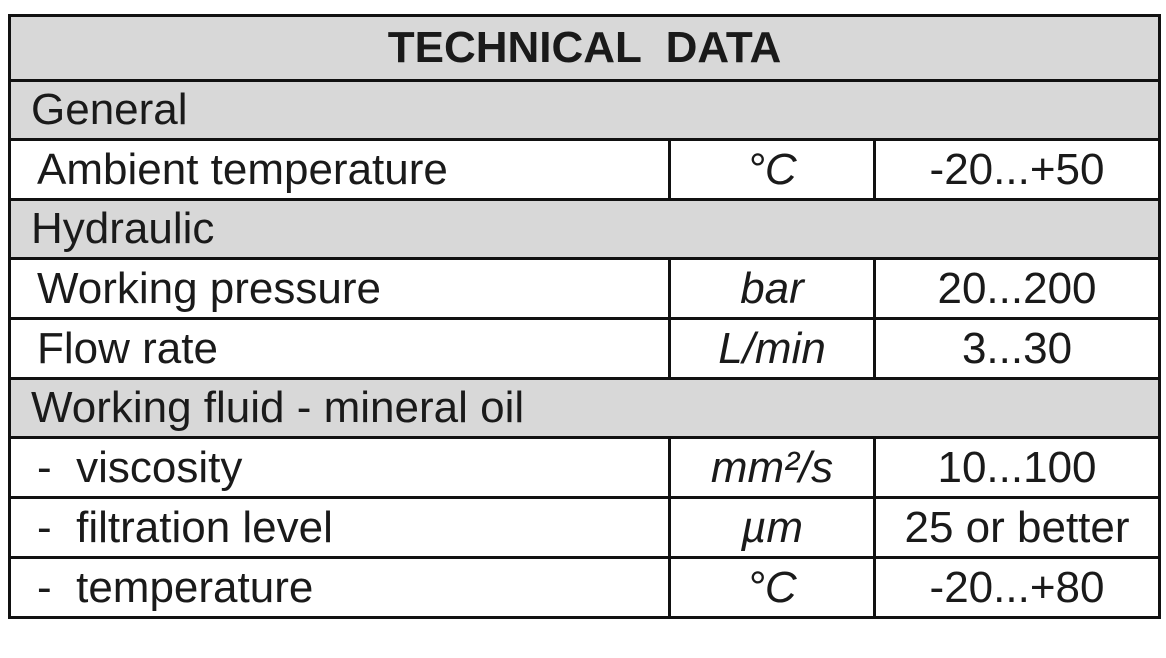 The image size is (1166, 658). I want to click on value: 20...200, so click(1017, 288).